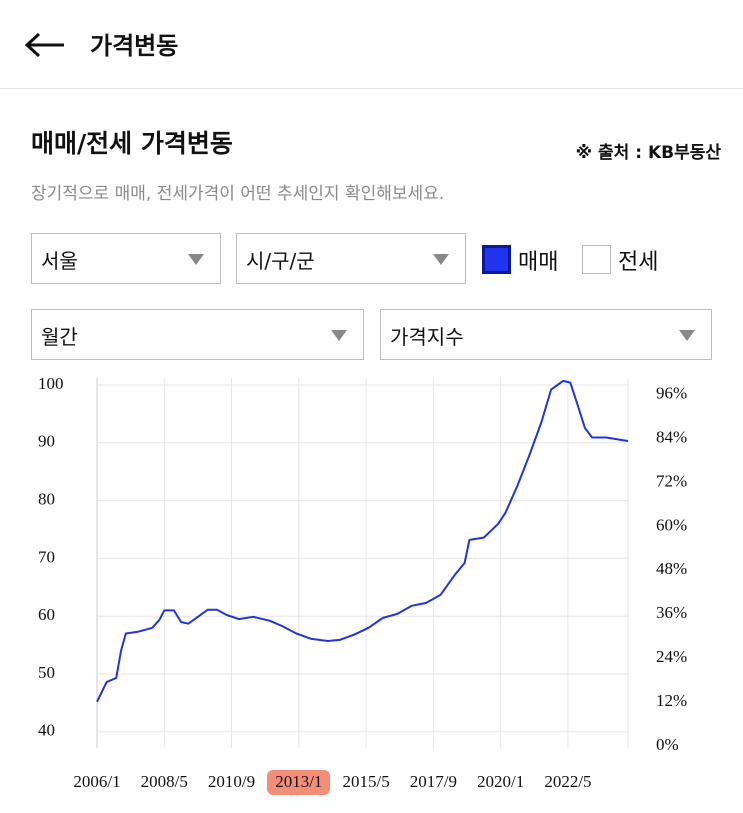  What do you see at coordinates (238, 194) in the screenshot?
I see `subtitle: 장기적으로 매매, 전세가격이 어떤 추세인지 확인해보세요.` at bounding box center [238, 194].